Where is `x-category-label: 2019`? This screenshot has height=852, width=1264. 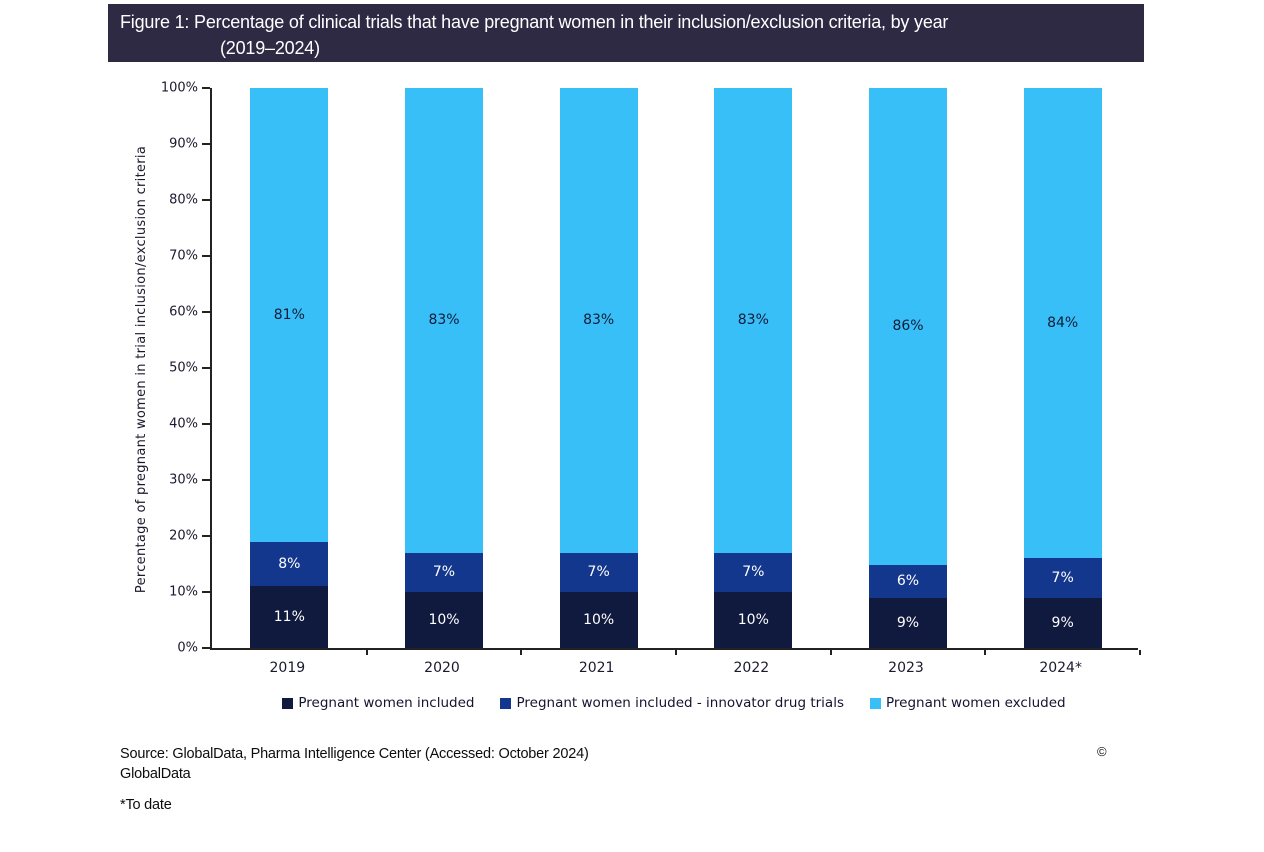
x-category-label: 2019 is located at coordinates (287, 668).